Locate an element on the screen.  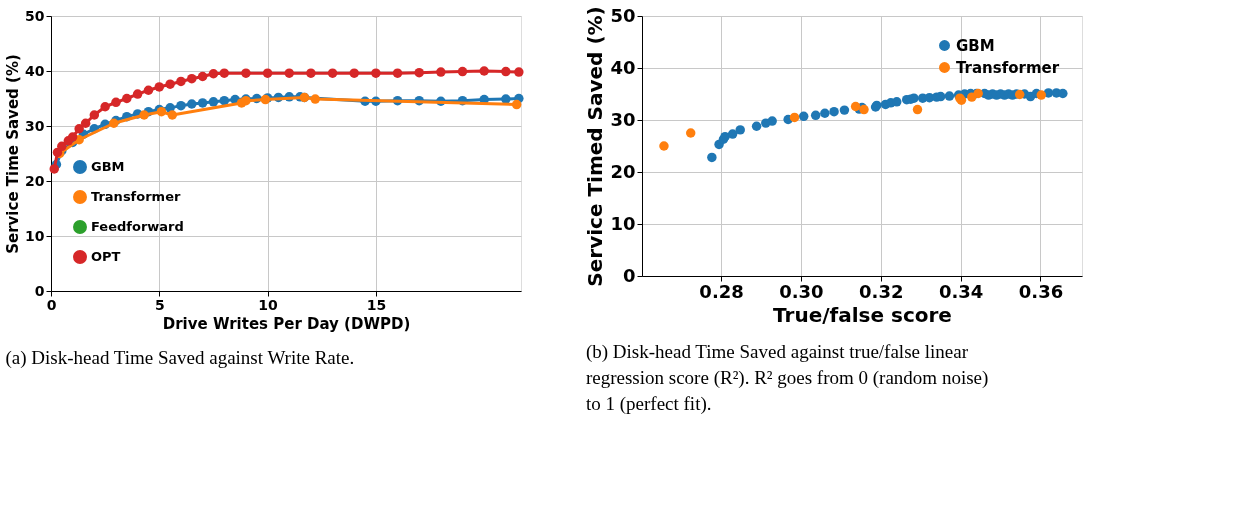
text: (a) Disk-head Time Saved against Write Rate. is located at coordinates (180, 358).